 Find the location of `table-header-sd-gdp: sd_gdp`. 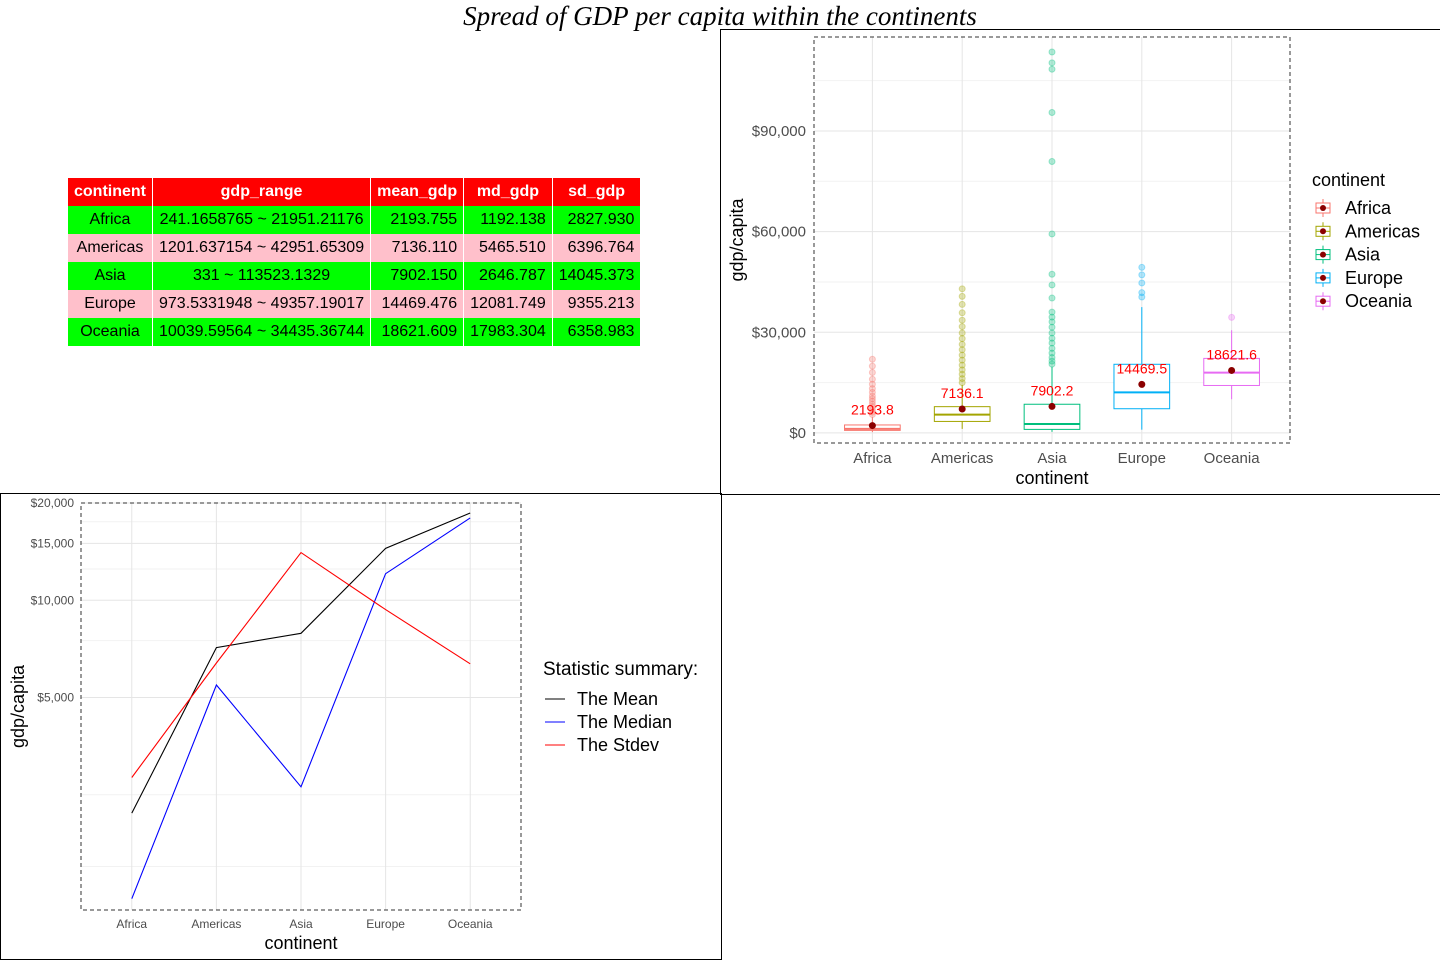

table-header-sd-gdp: sd_gdp is located at coordinates (596, 192).